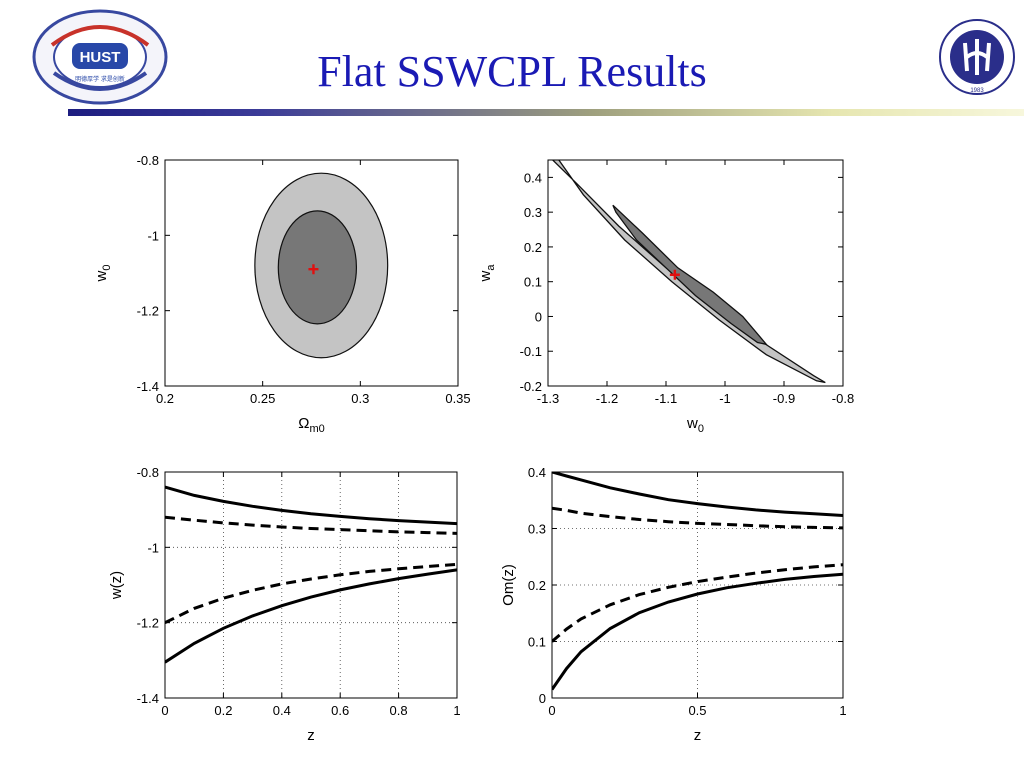  I want to click on x-tick-label: 0.25, so click(262, 398).